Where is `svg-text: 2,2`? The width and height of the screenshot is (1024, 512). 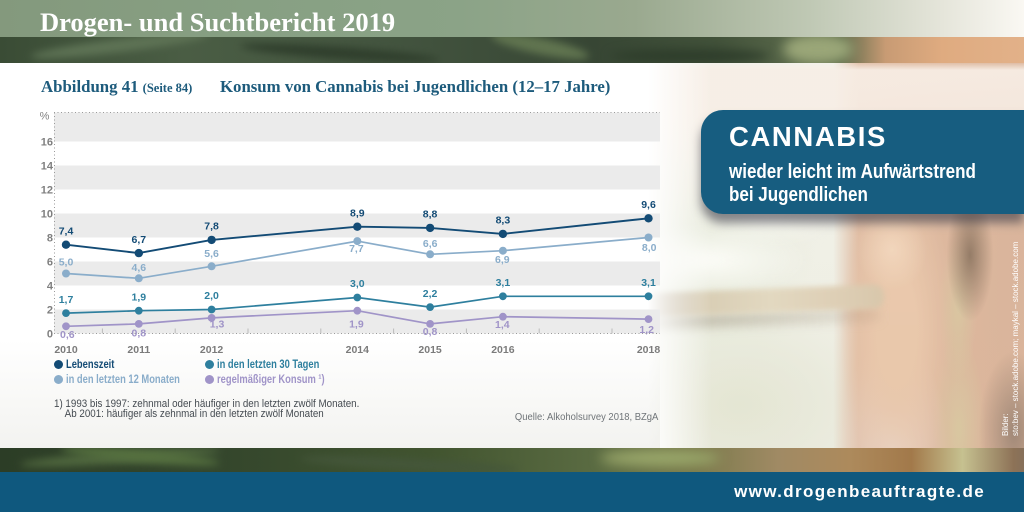 svg-text: 2,2 is located at coordinates (430, 294).